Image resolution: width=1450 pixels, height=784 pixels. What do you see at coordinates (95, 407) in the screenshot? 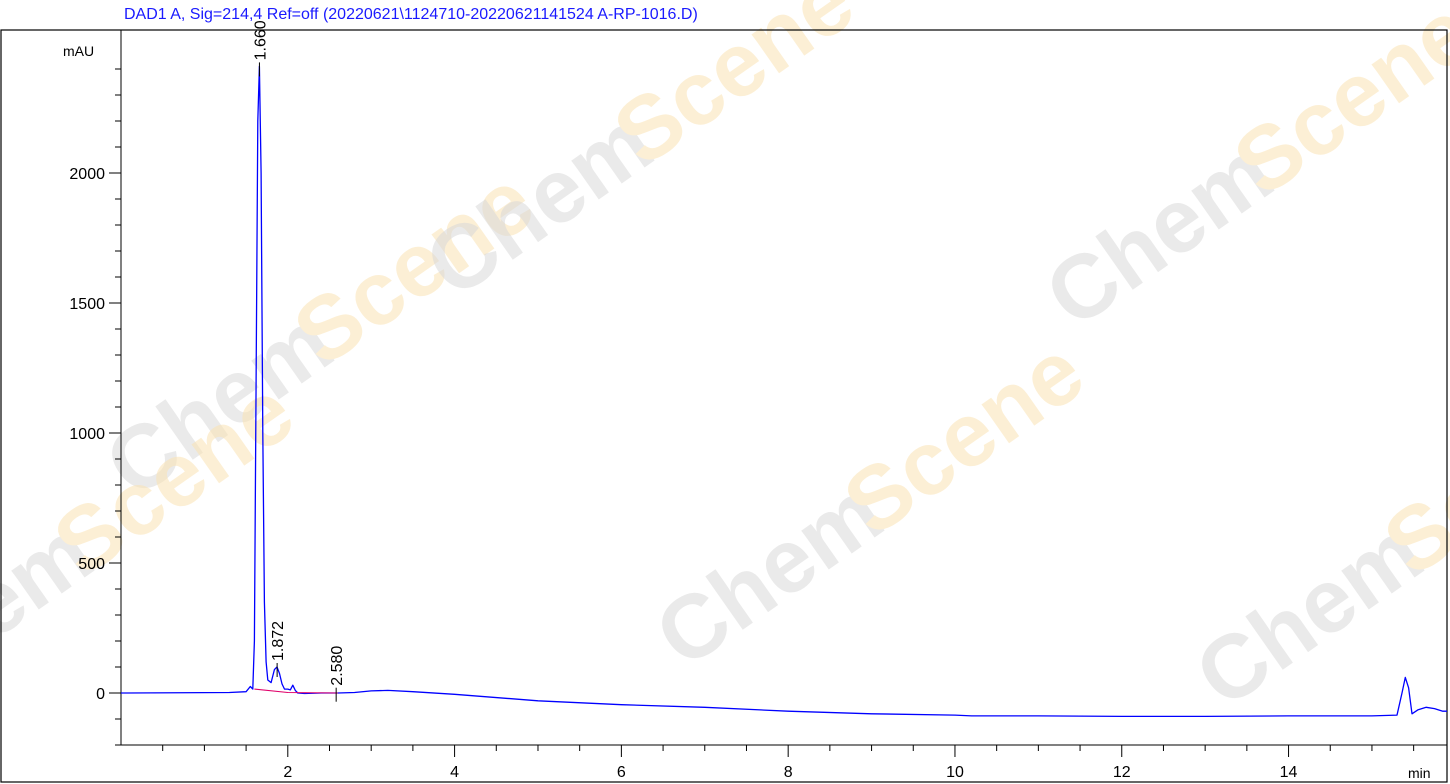
I see `y-axis-ticks: 0 500 1000 1500 2000` at bounding box center [95, 407].